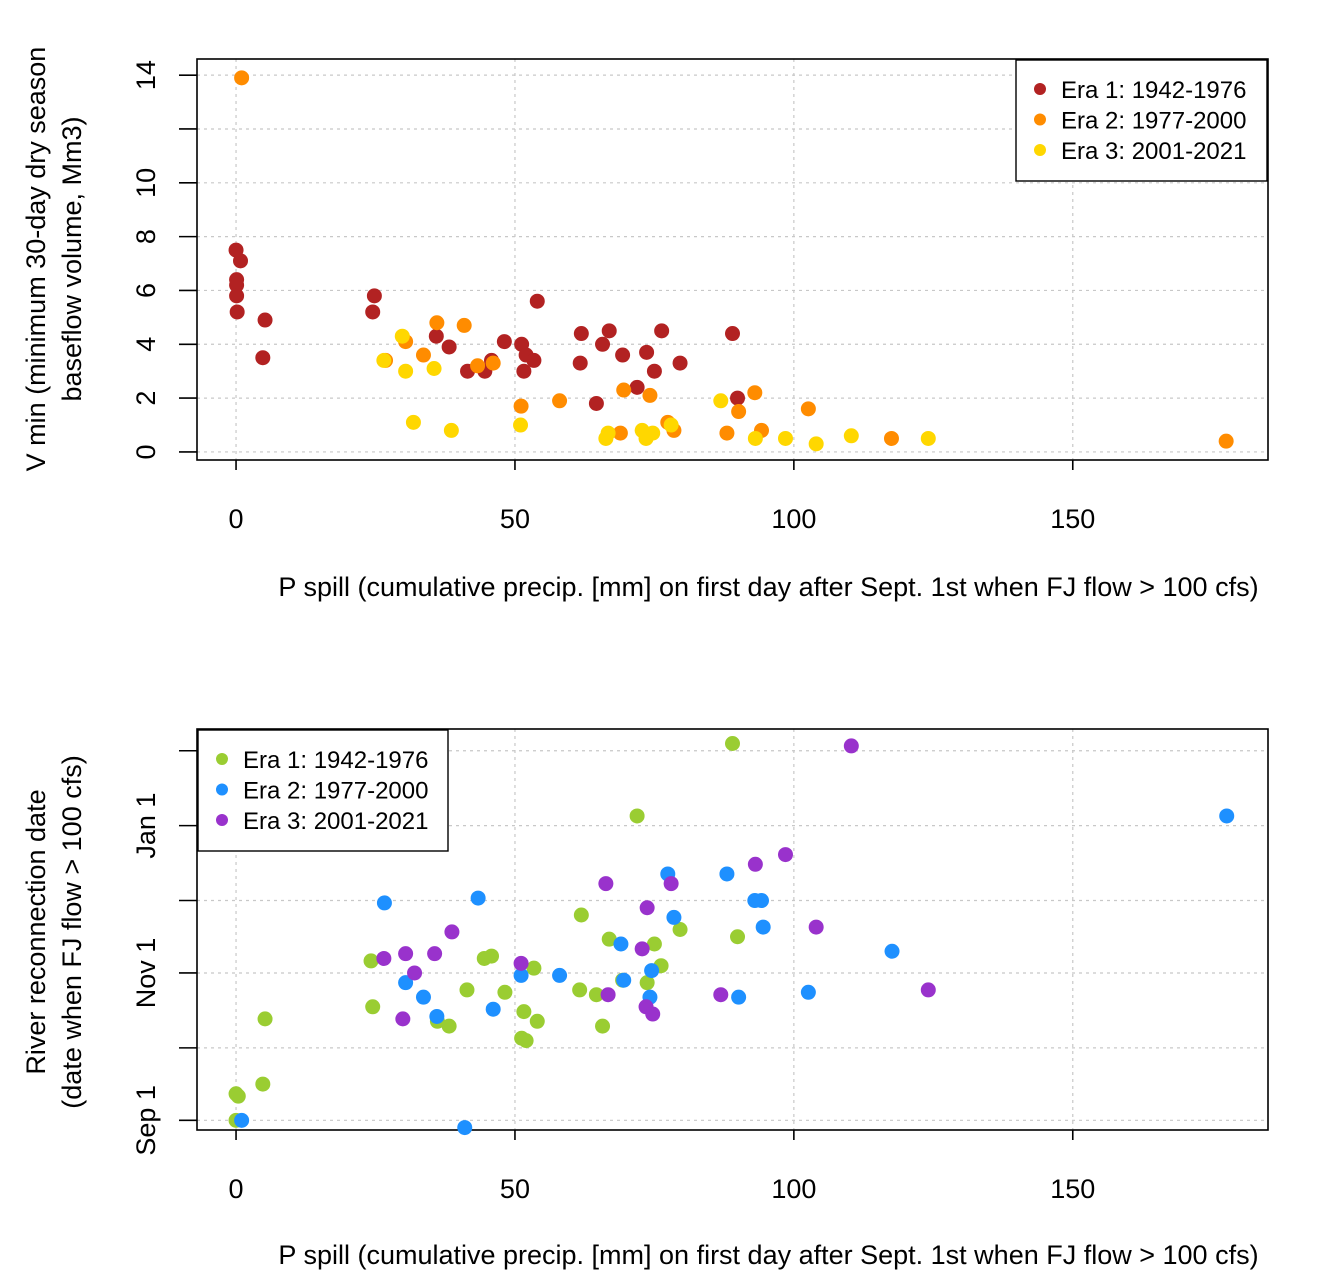  I want to click on y-tick-label: 0, so click(146, 451).